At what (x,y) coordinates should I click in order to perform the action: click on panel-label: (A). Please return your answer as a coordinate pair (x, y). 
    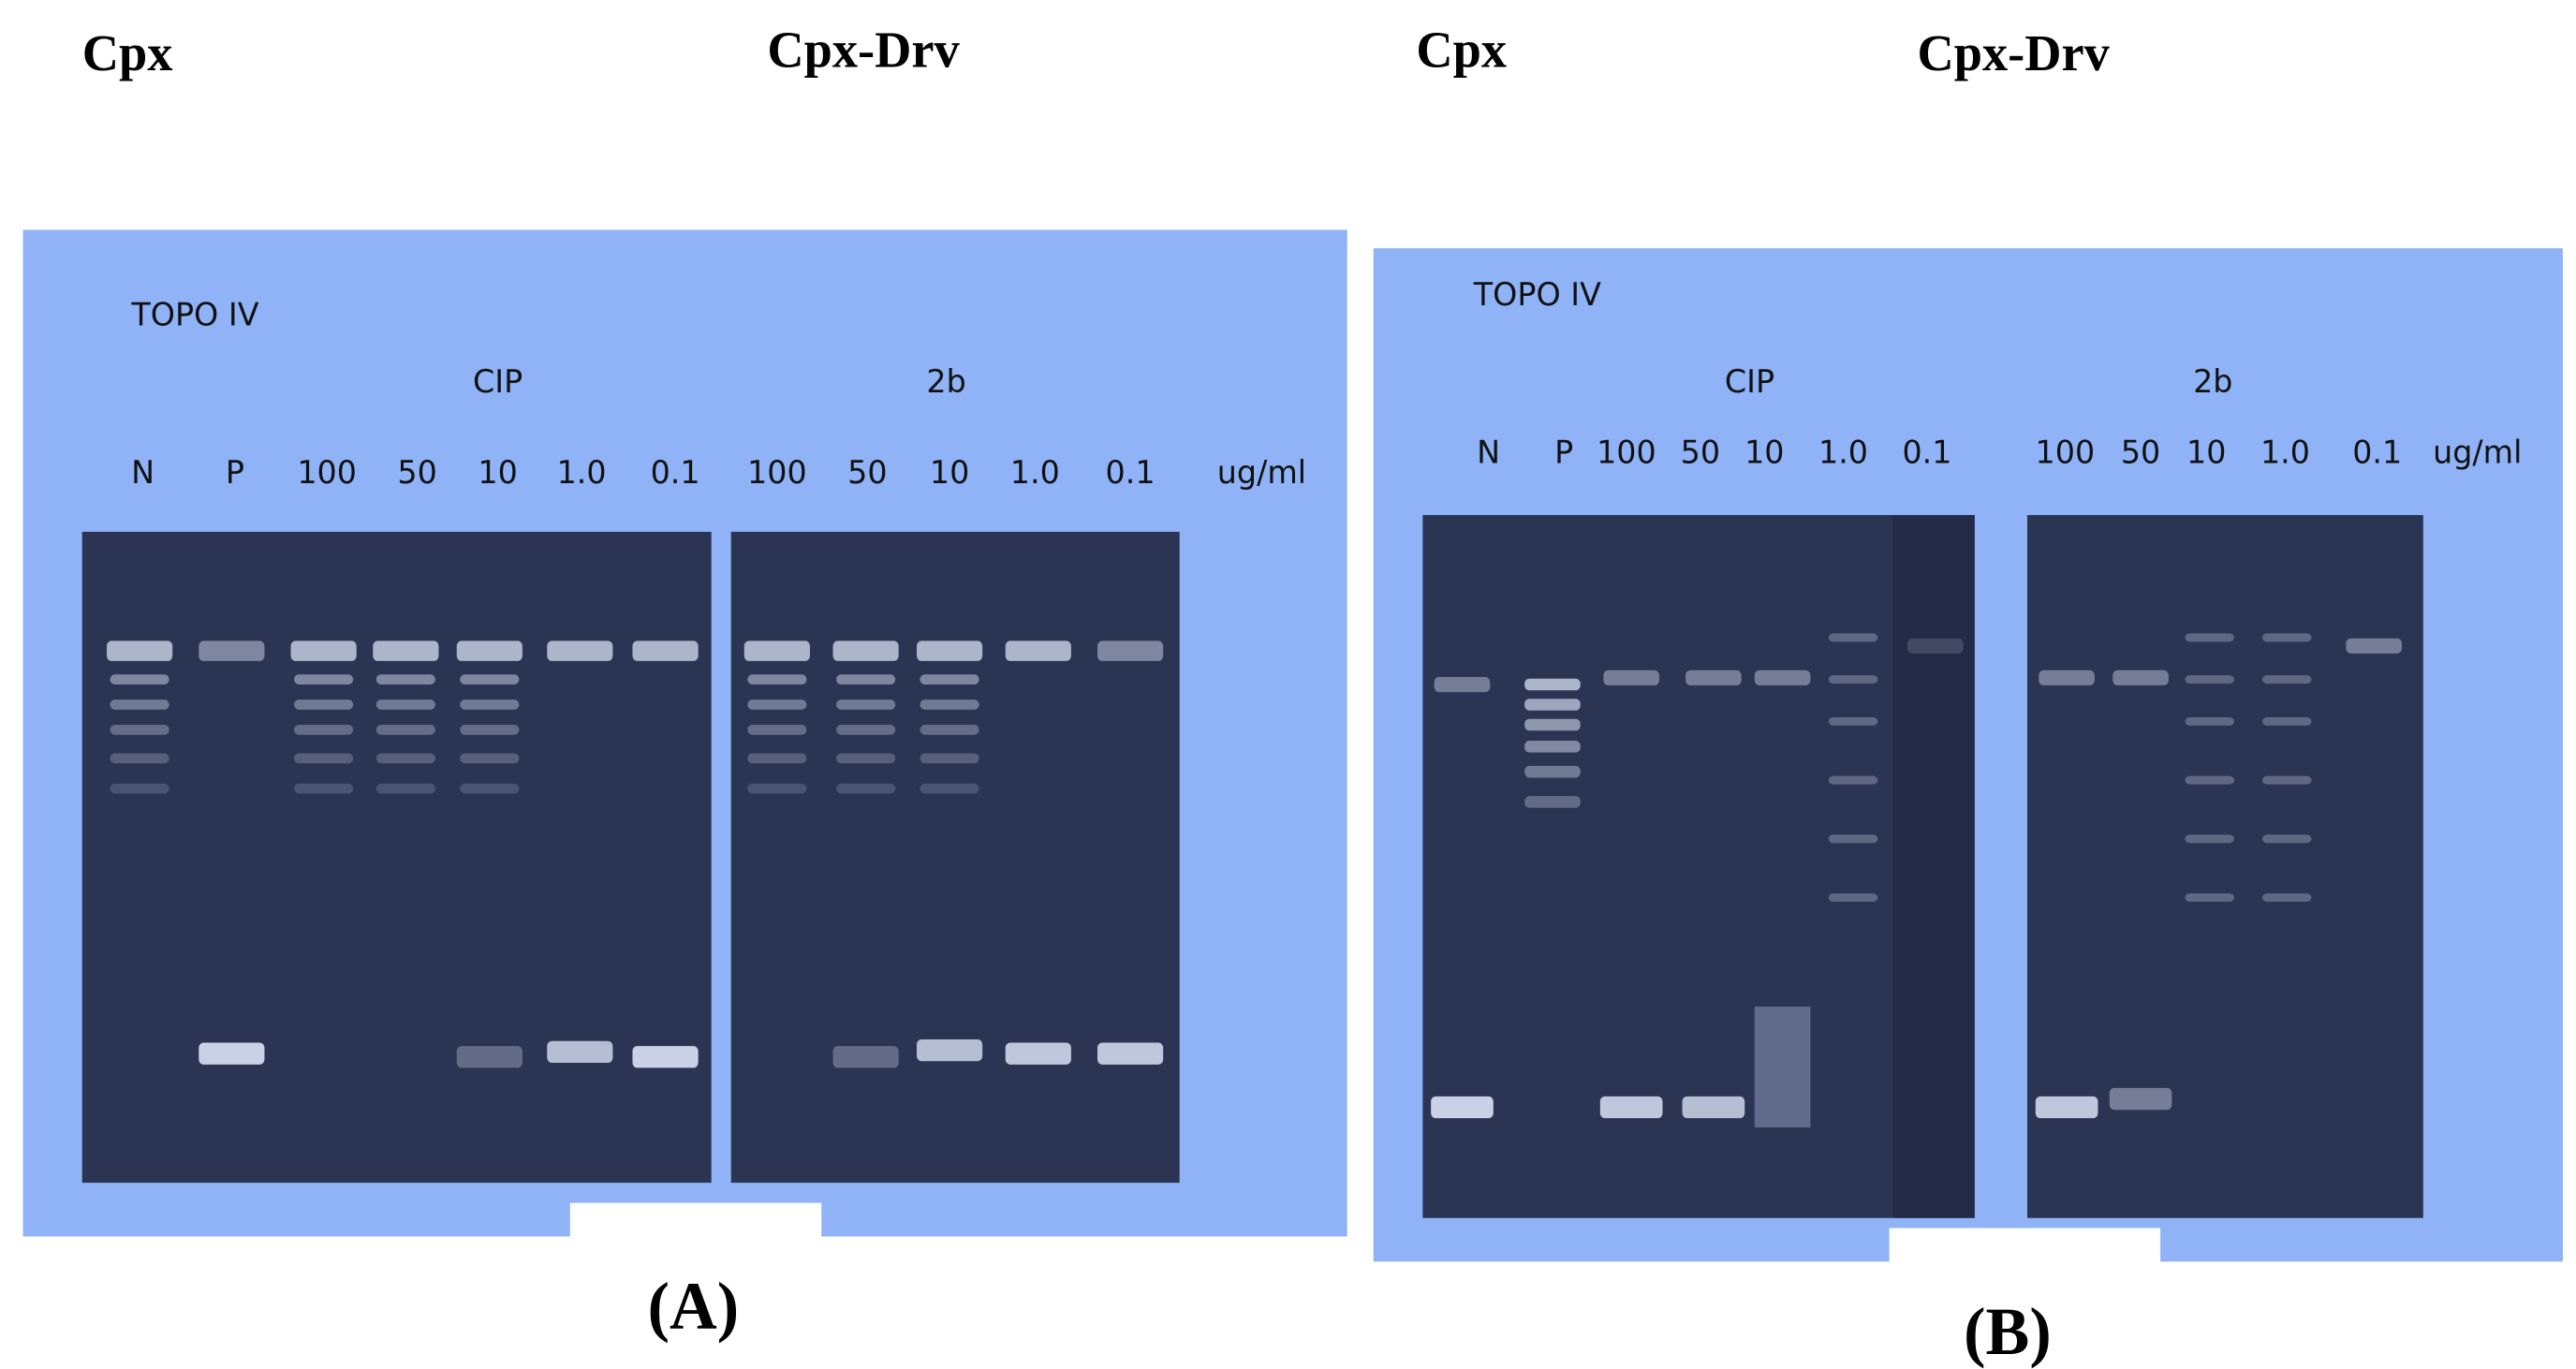
    Looking at the image, I should click on (693, 1307).